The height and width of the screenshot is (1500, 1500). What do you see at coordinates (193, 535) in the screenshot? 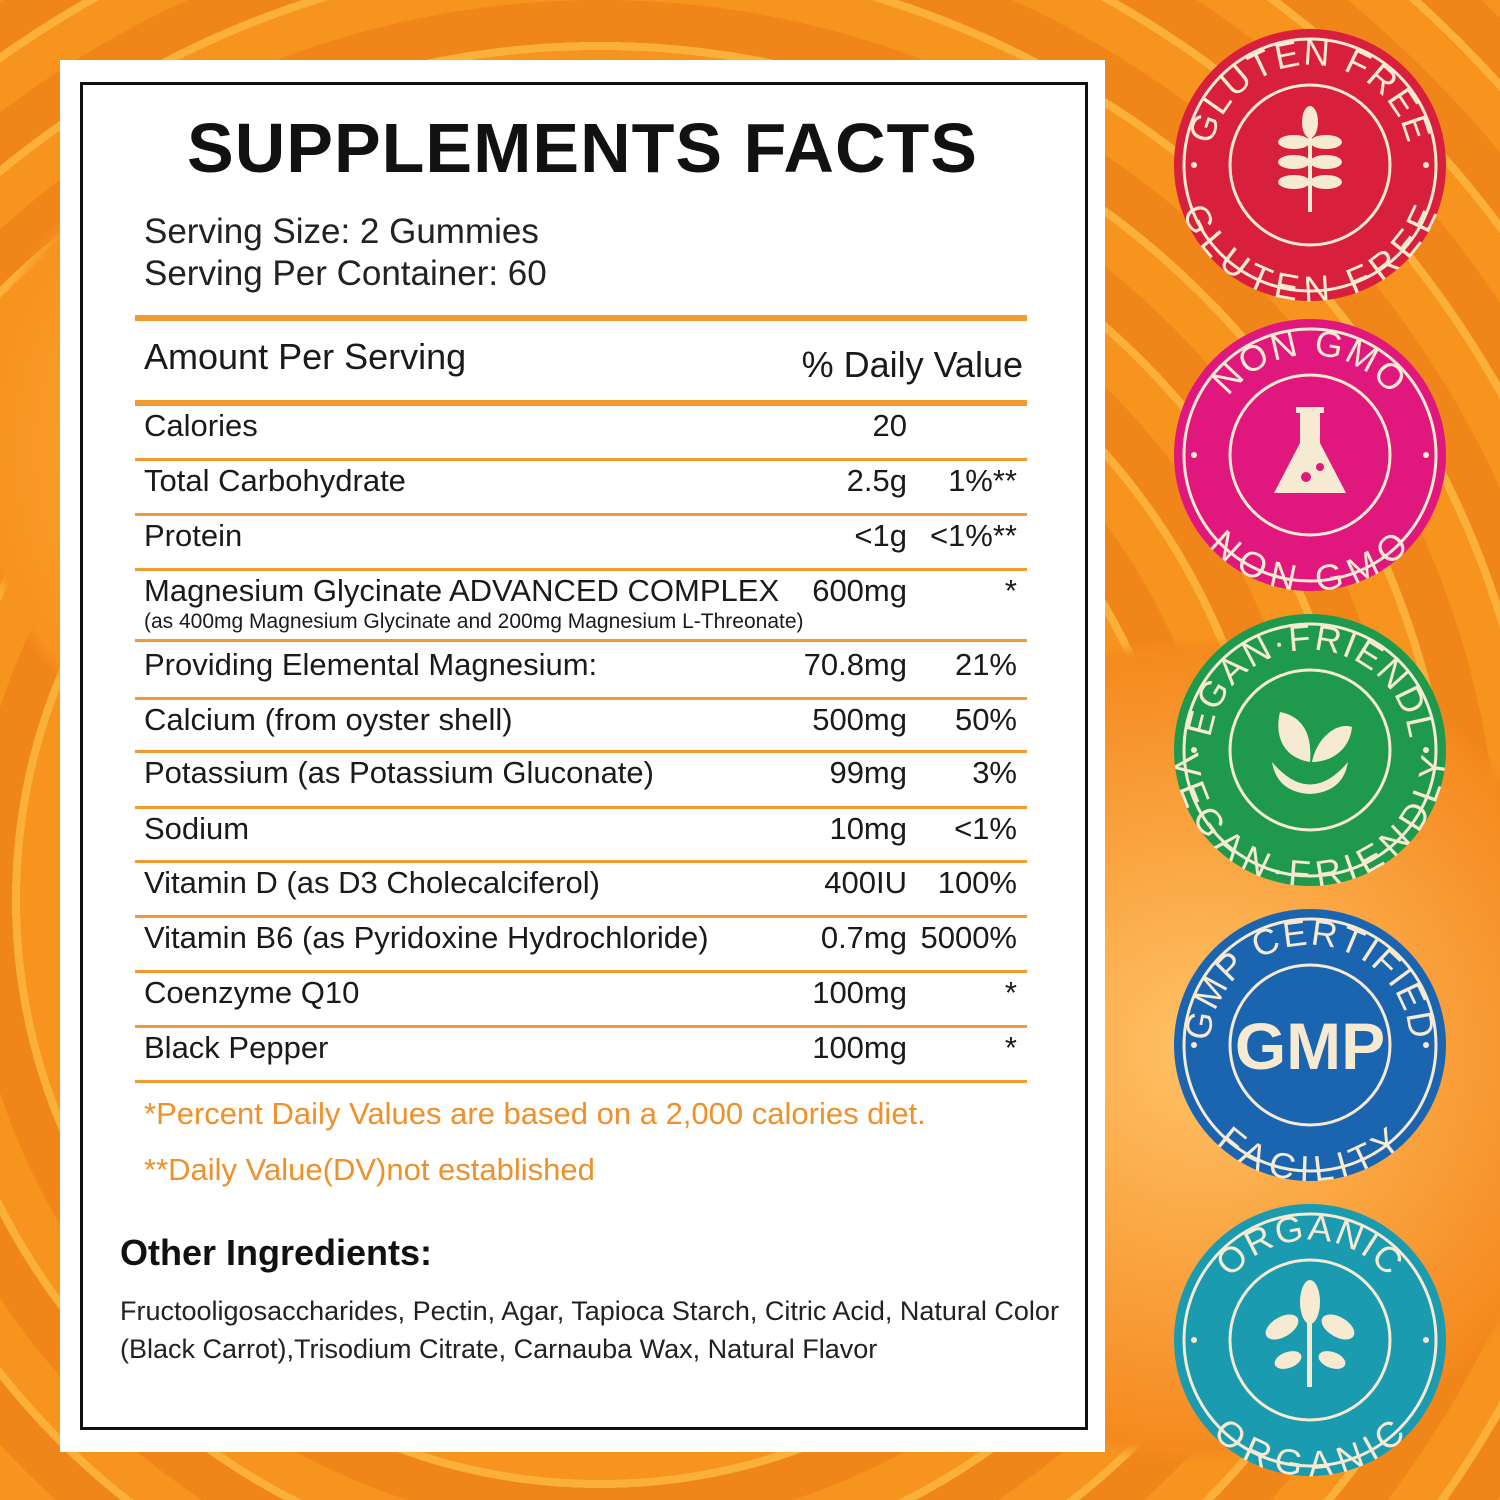
I see `nutrient-name: Protein` at bounding box center [193, 535].